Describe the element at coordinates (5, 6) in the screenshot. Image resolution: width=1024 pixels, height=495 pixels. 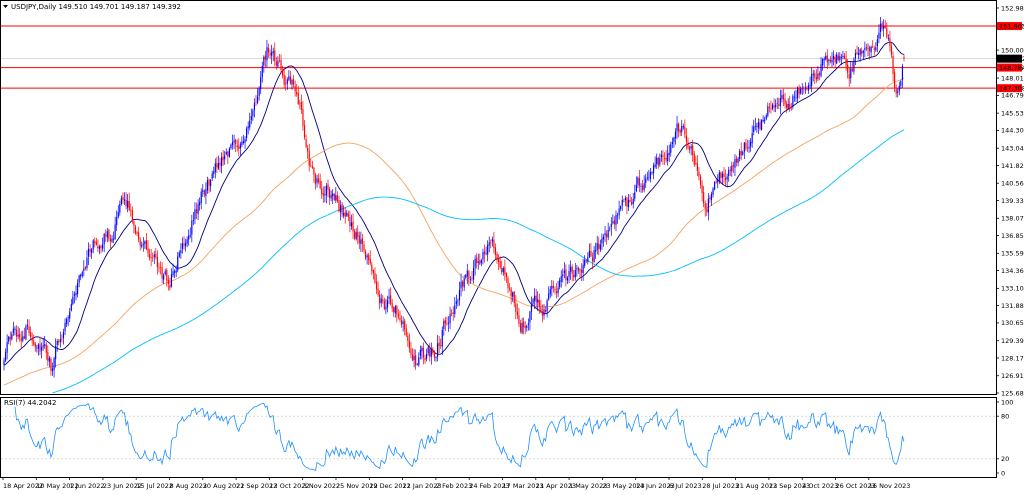
I see `chart-menu-icon` at that location.